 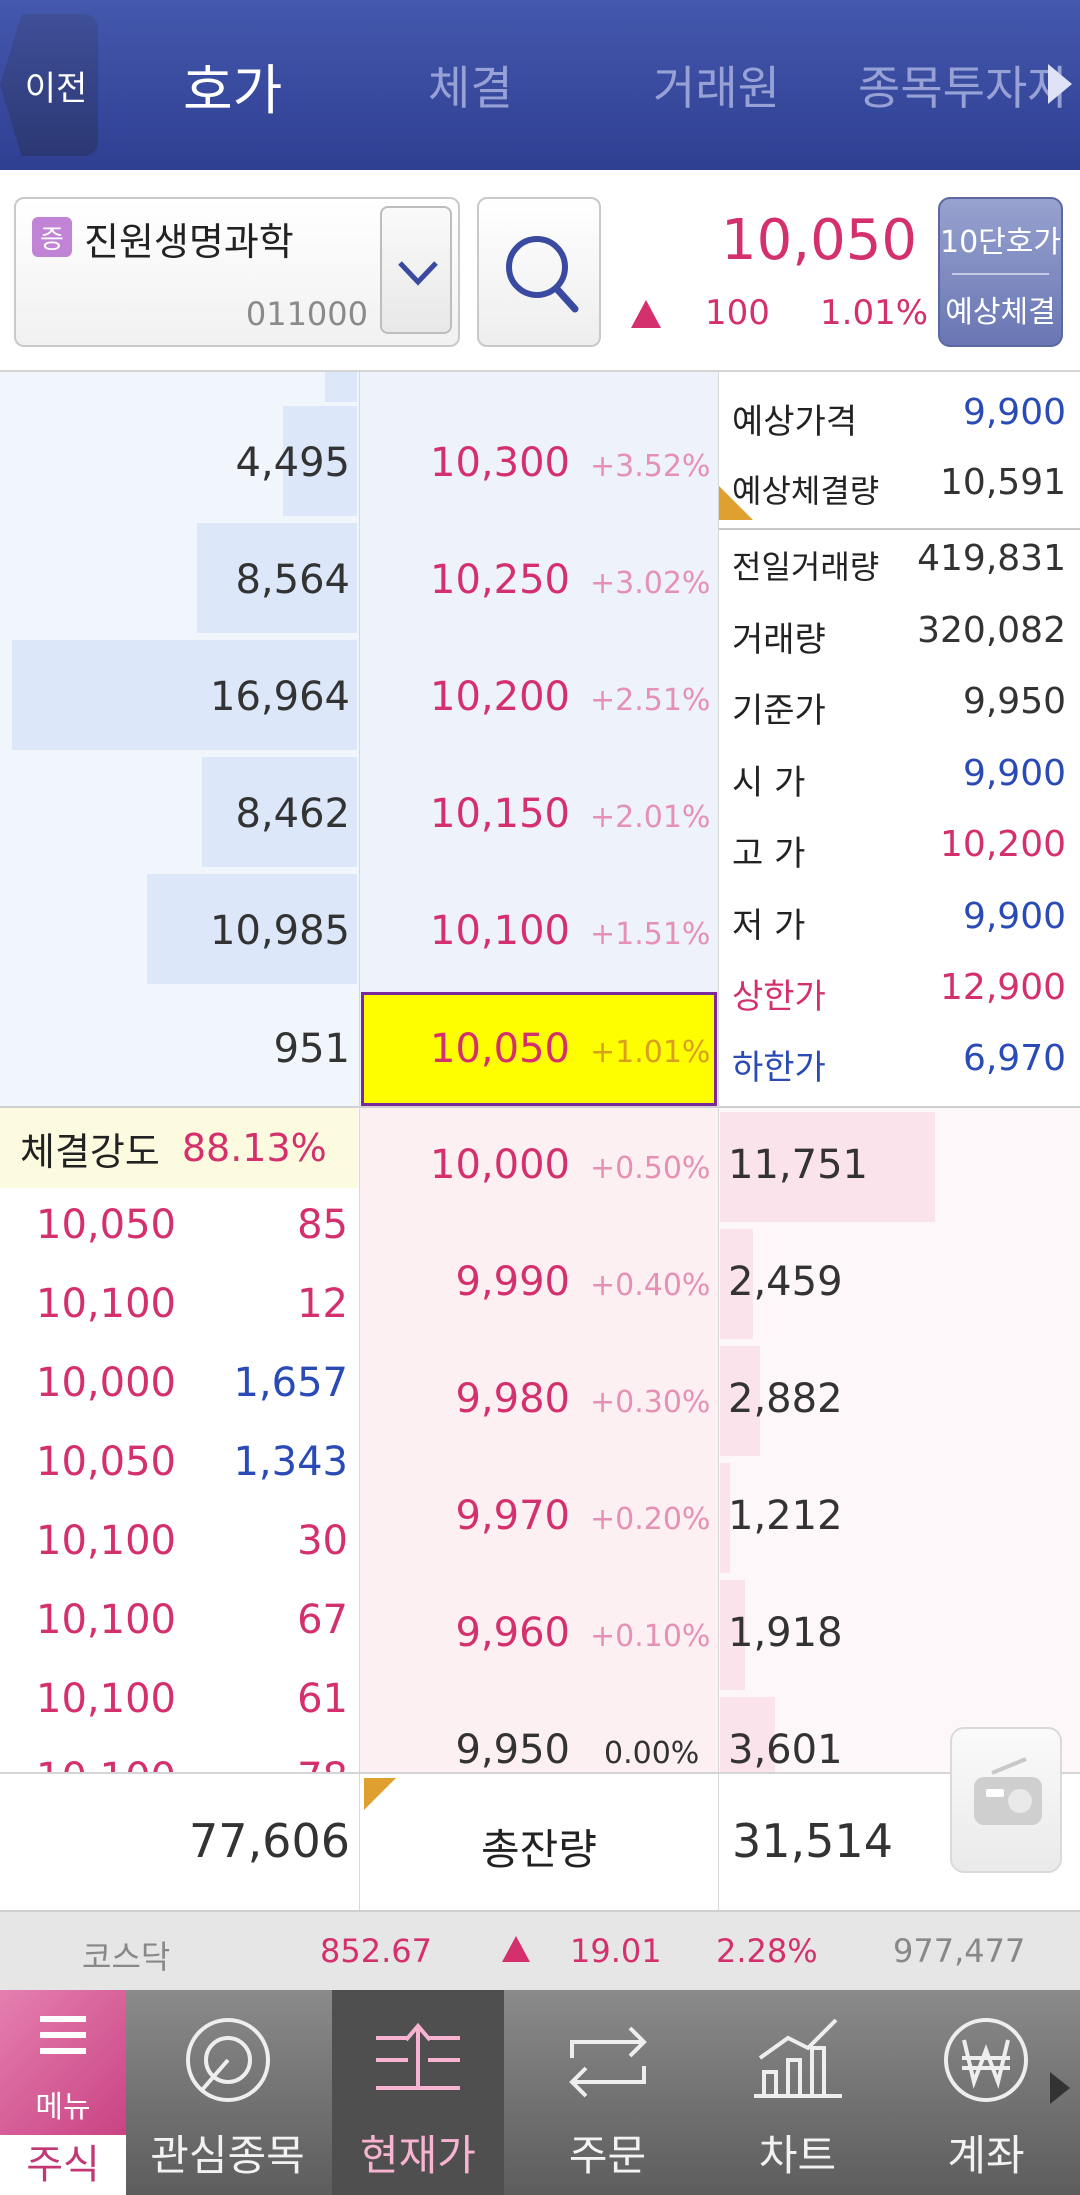 What do you see at coordinates (1006, 1800) in the screenshot?
I see `radio-button` at bounding box center [1006, 1800].